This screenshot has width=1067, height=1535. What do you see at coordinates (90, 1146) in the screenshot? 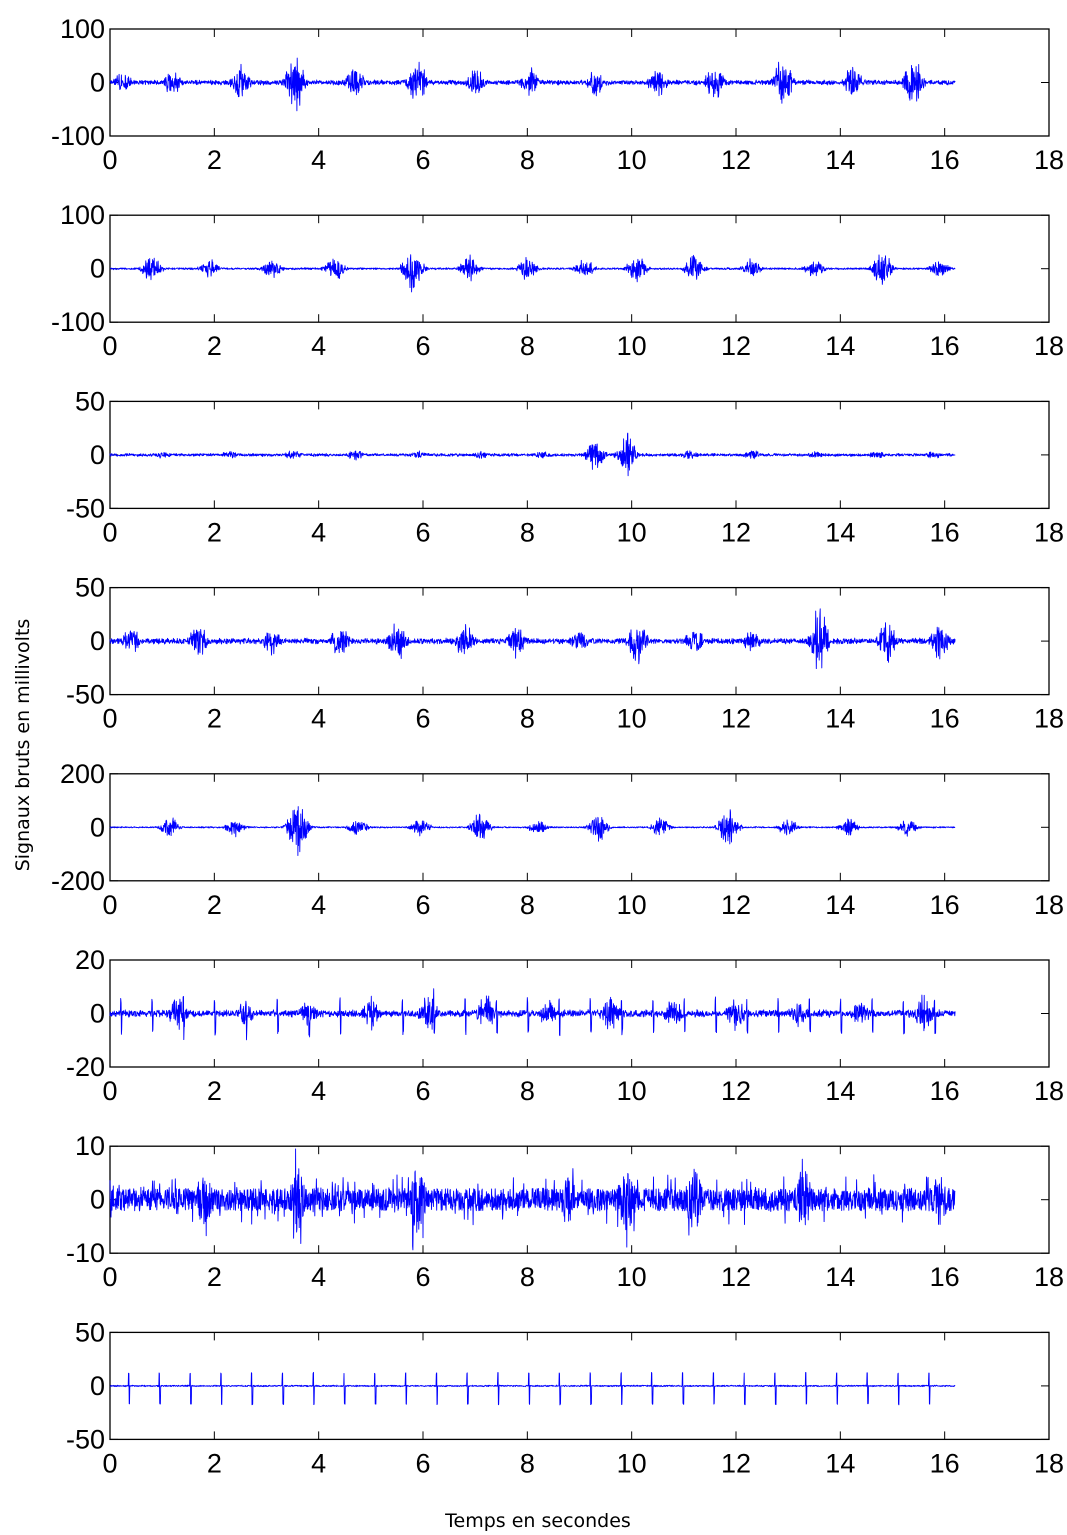
I see `y-tick-label: 10` at bounding box center [90, 1146].